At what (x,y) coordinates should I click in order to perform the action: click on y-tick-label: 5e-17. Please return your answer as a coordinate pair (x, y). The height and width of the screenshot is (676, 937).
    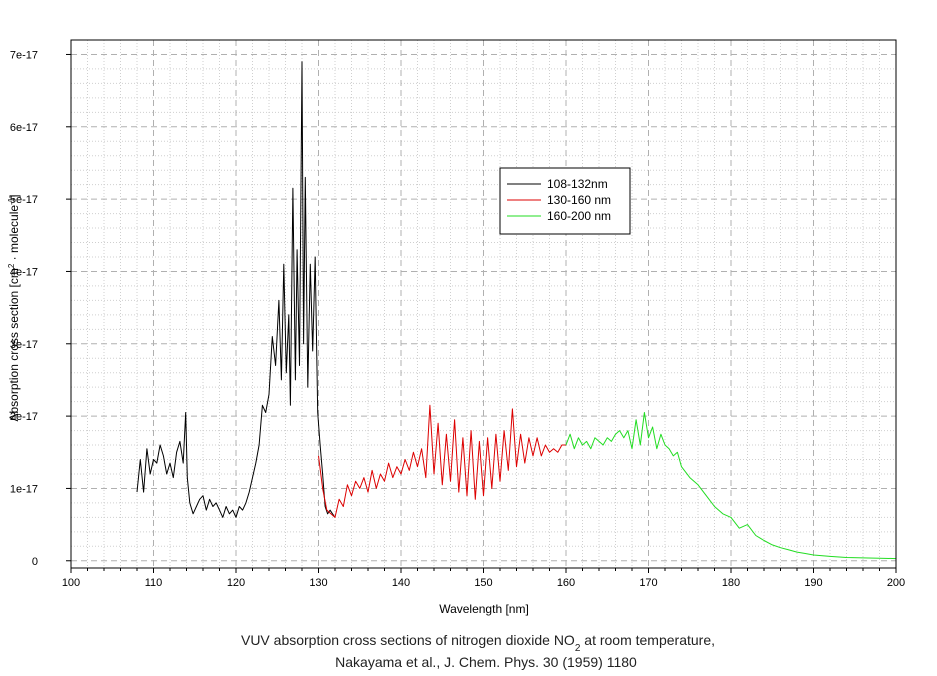
    Looking at the image, I should click on (24, 200).